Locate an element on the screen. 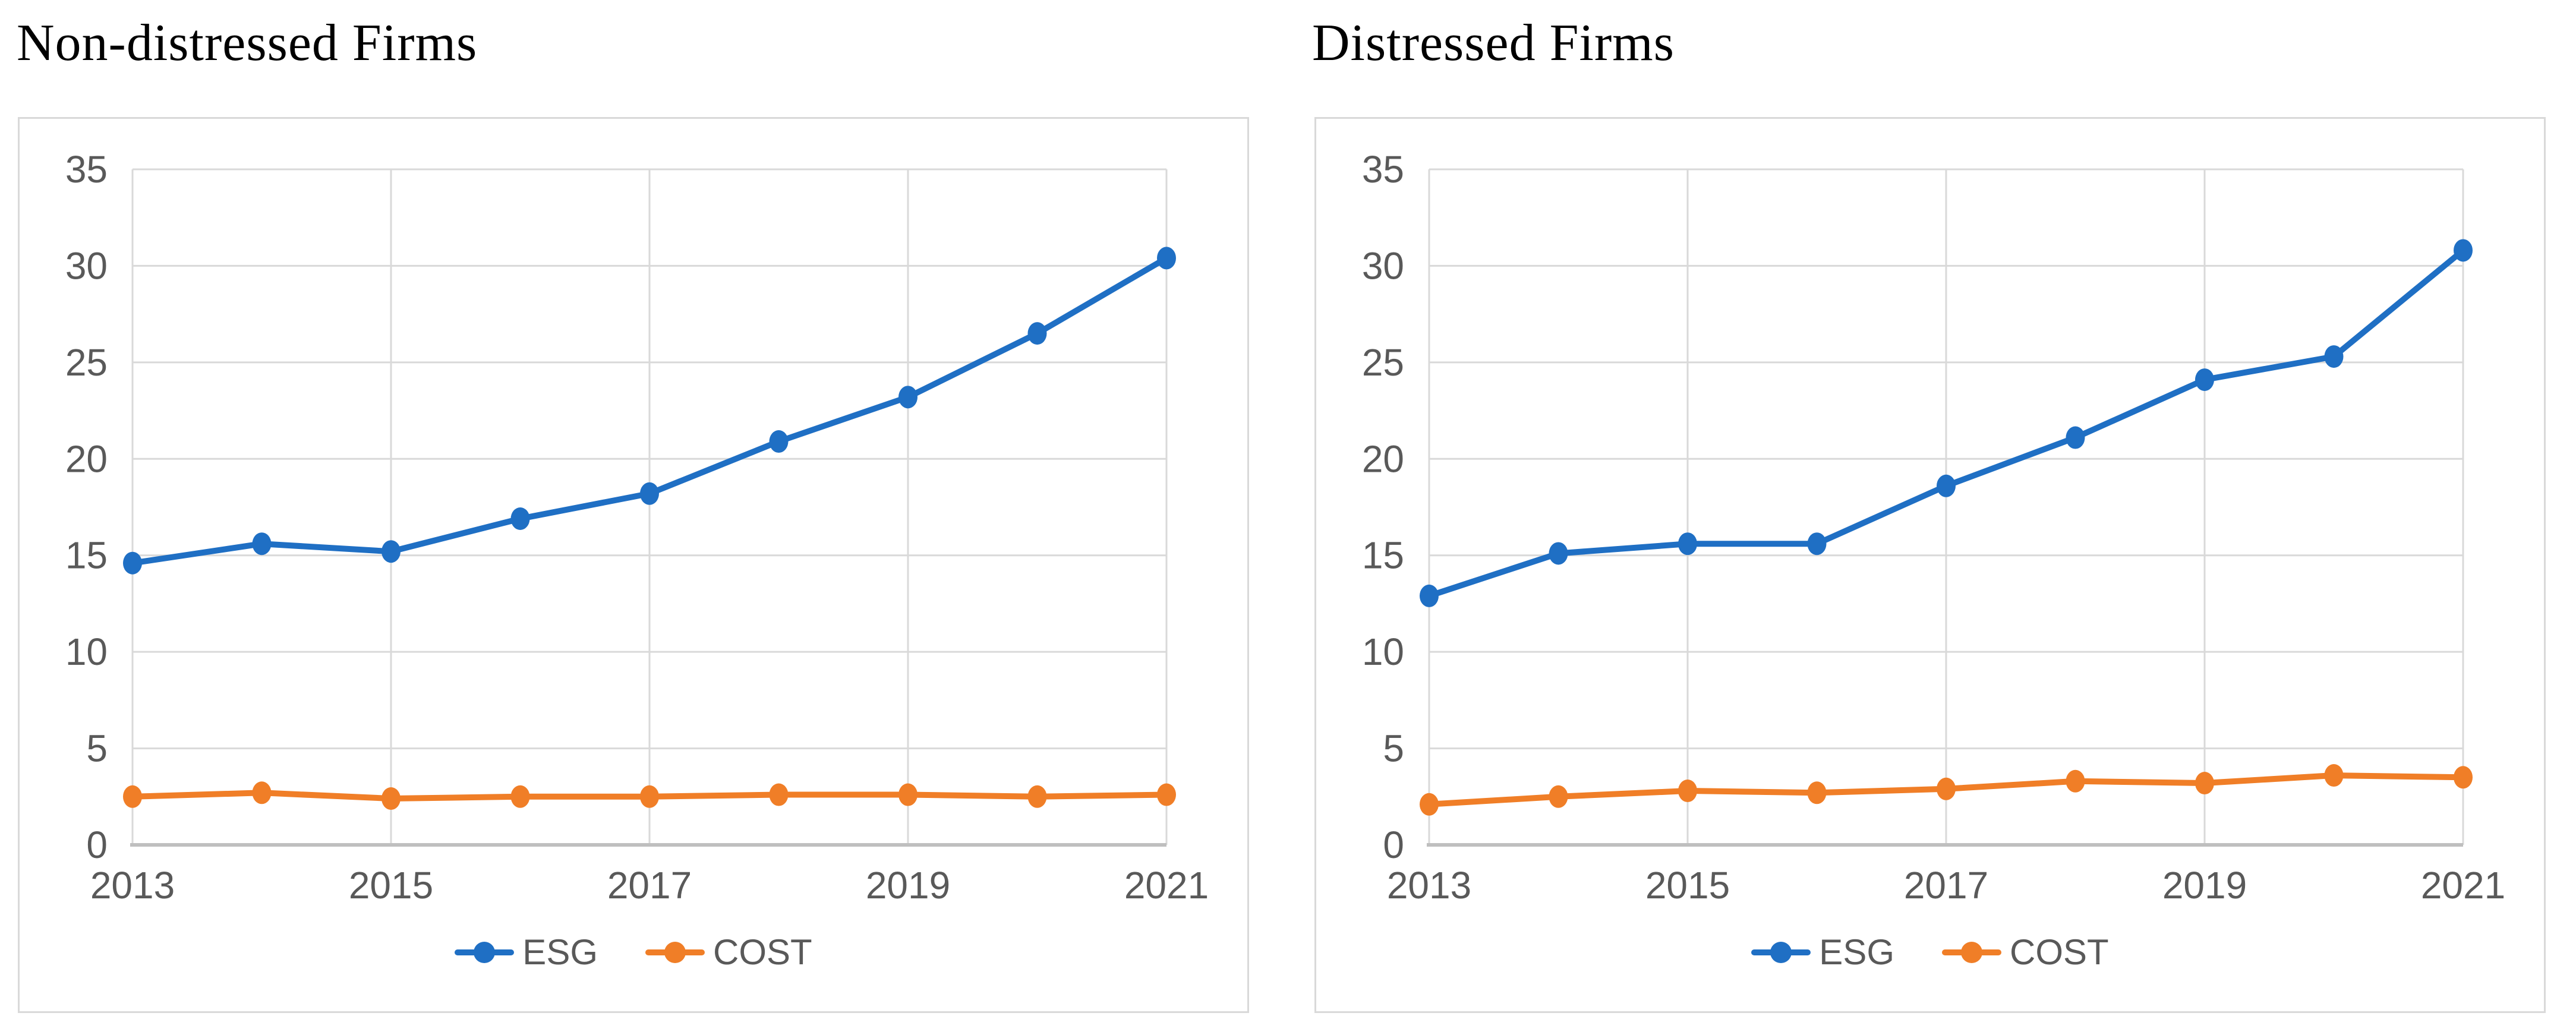 The height and width of the screenshot is (1035, 2576). chart-title-non-distressed: Non-distressed Firms is located at coordinates (248, 43).